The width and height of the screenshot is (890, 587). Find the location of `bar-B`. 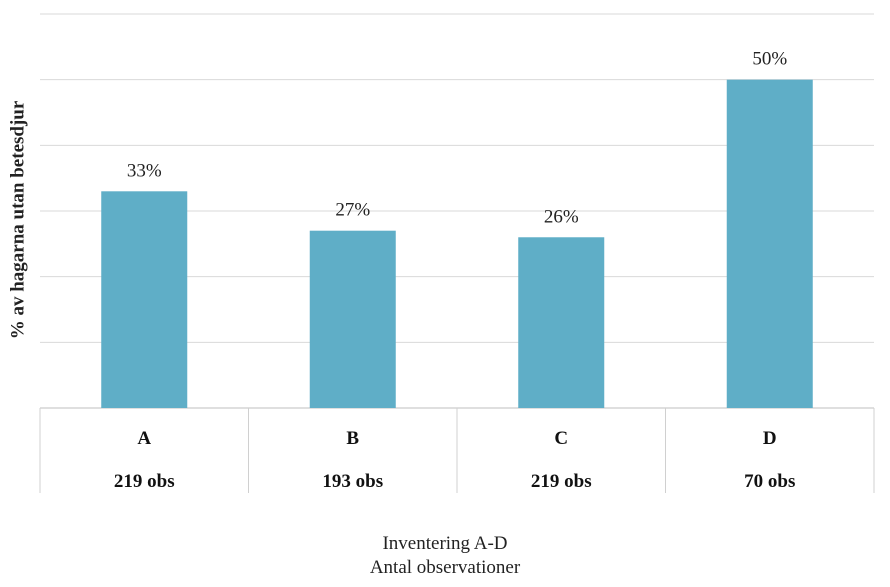

bar-B is located at coordinates (352, 319).